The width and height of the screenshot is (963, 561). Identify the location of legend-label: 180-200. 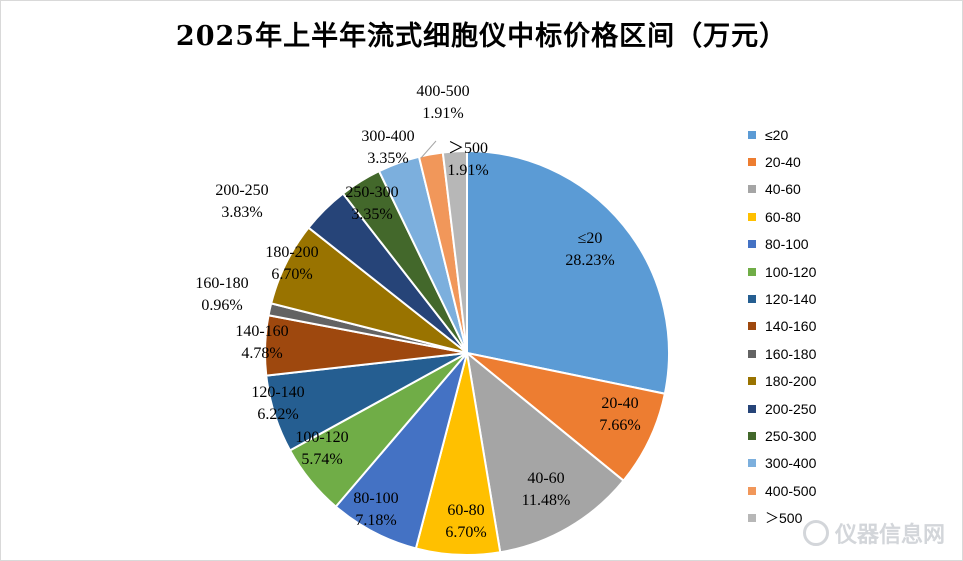
(791, 381).